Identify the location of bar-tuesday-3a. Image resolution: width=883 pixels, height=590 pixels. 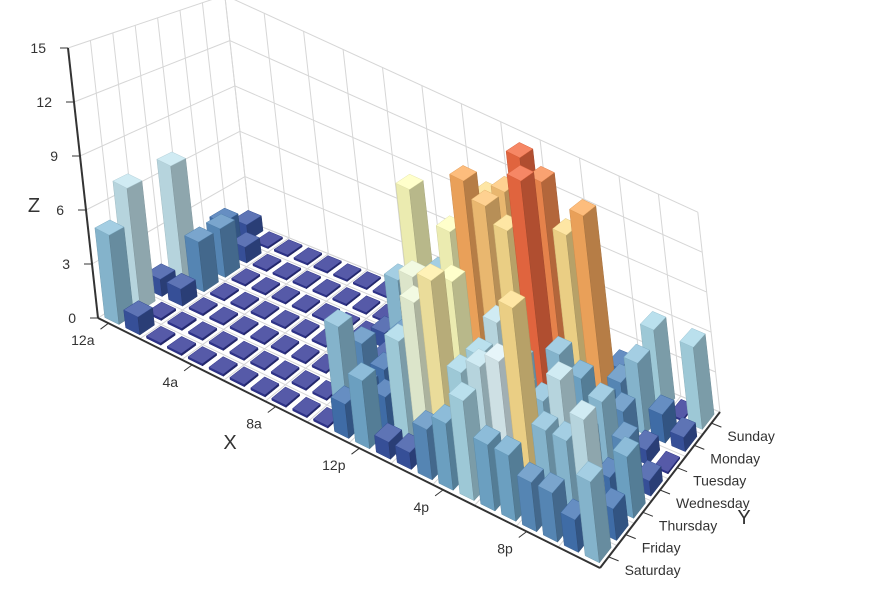
(266, 286).